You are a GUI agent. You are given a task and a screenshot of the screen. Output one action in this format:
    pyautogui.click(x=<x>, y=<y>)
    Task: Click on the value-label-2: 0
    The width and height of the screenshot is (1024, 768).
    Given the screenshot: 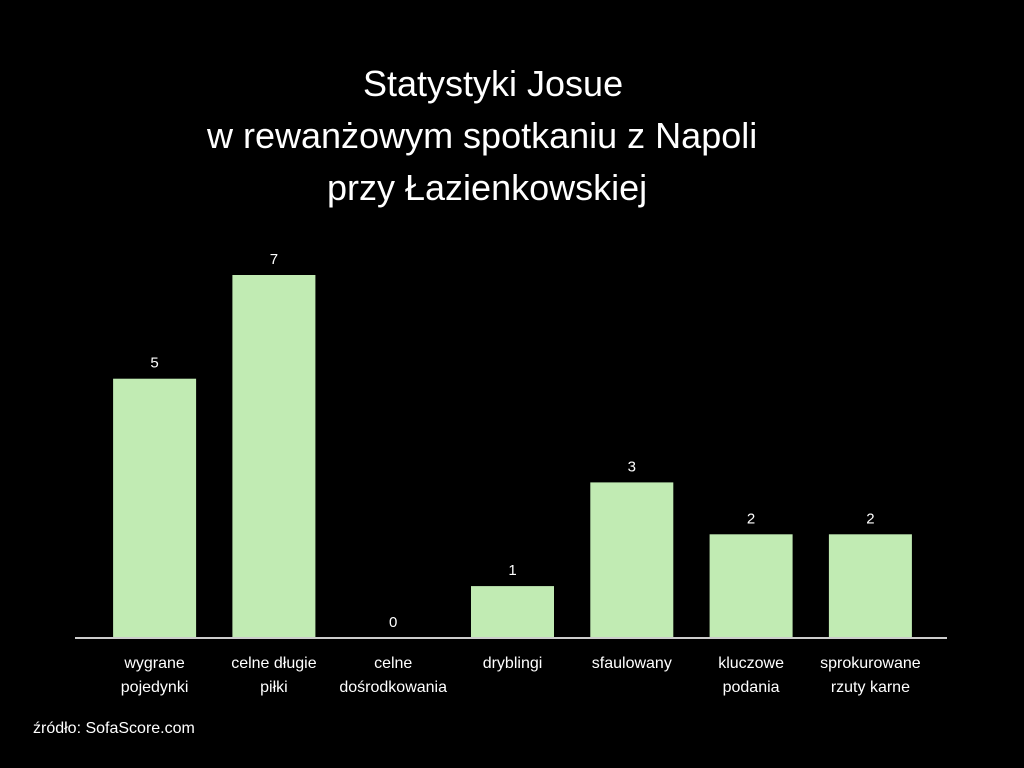 What is the action you would take?
    pyautogui.click(x=393, y=622)
    